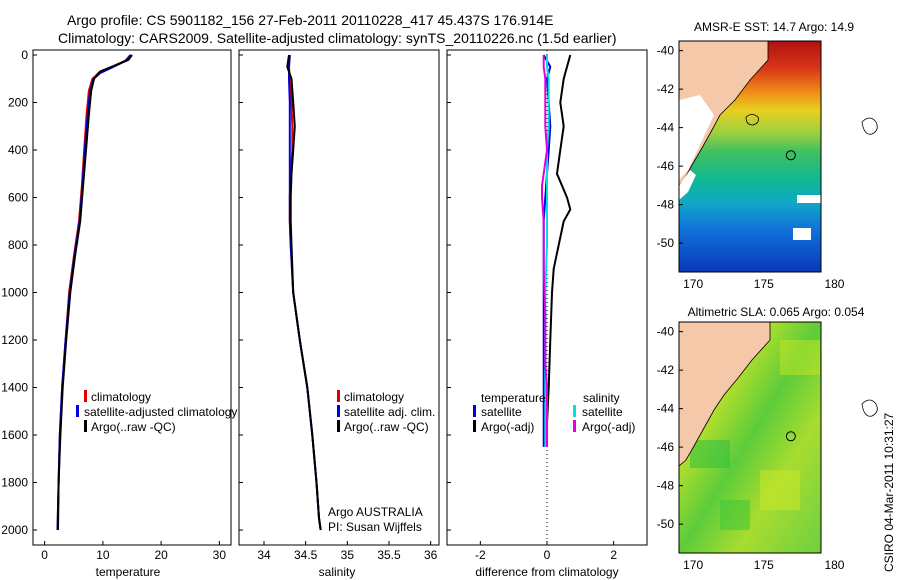 Image resolution: width=900 pixels, height=580 pixels. I want to click on x-tick-label: 2, so click(613, 555).